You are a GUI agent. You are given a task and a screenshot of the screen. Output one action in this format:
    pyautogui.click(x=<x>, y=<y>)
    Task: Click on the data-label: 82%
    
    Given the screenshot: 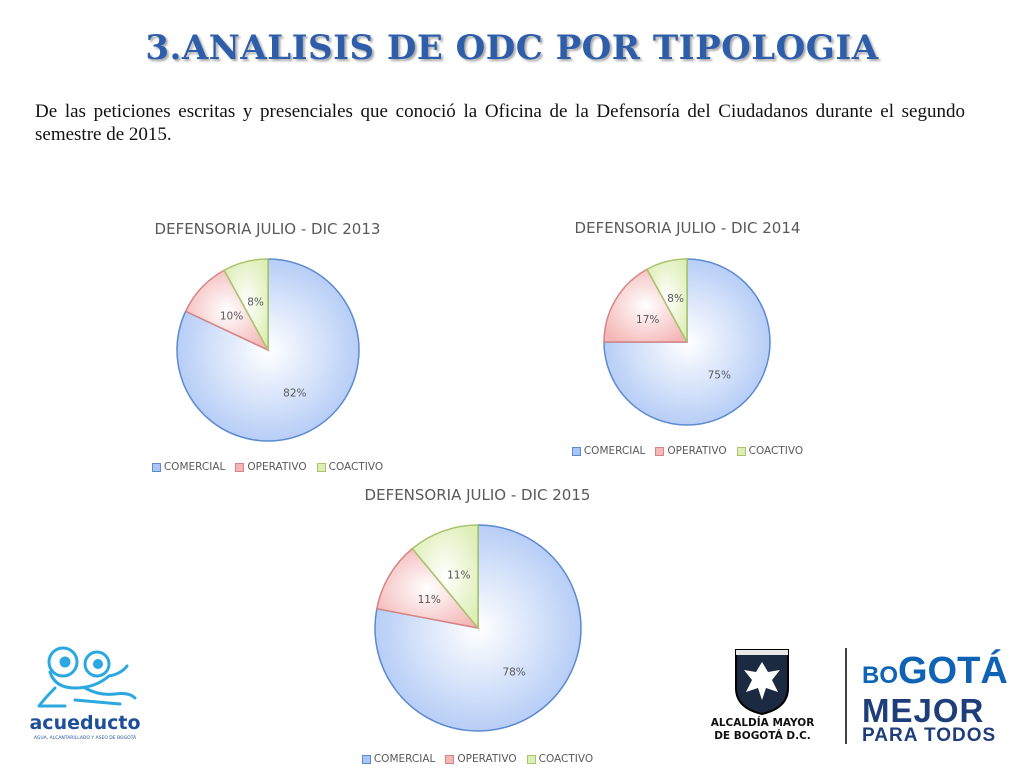 What is the action you would take?
    pyautogui.click(x=294, y=393)
    